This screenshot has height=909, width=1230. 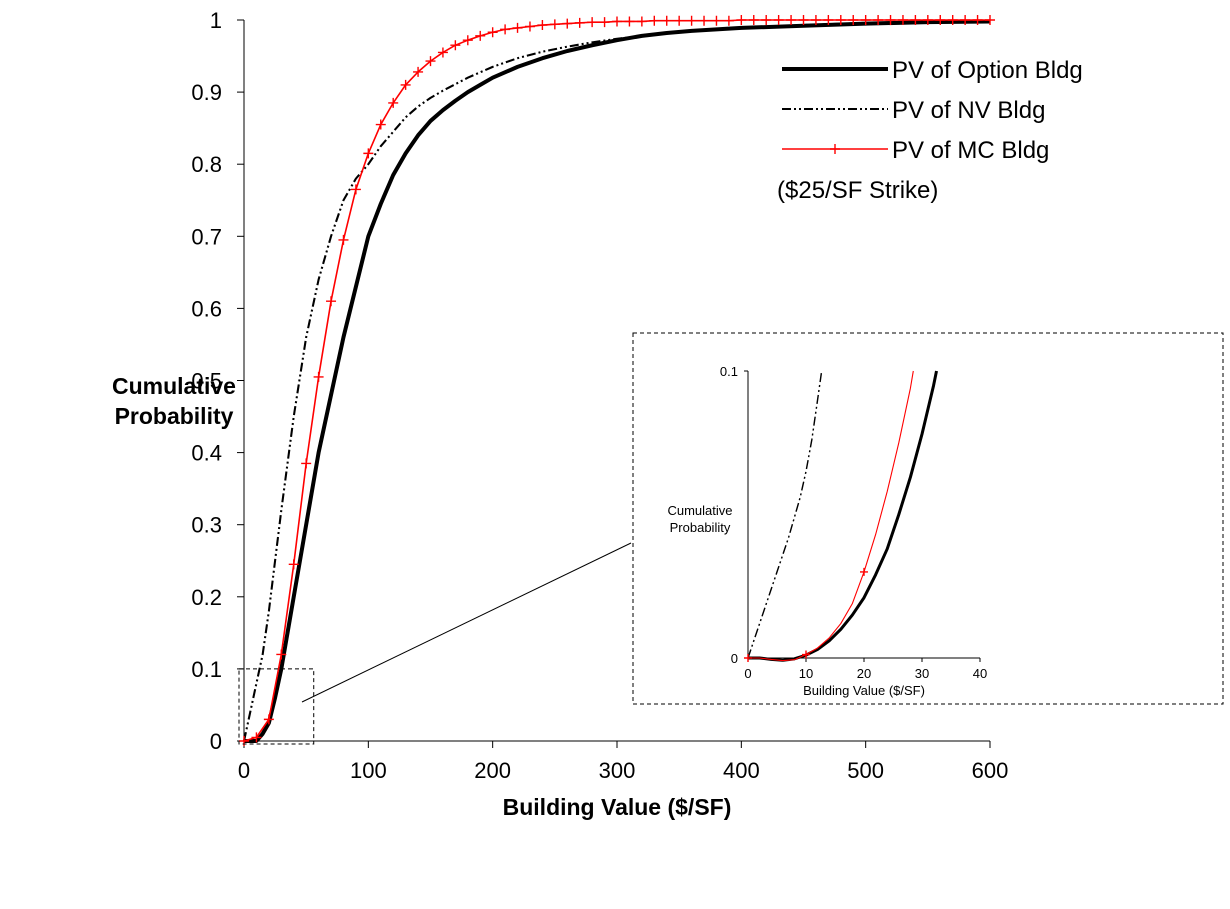 What do you see at coordinates (276, 706) in the screenshot?
I see `zoom-box` at bounding box center [276, 706].